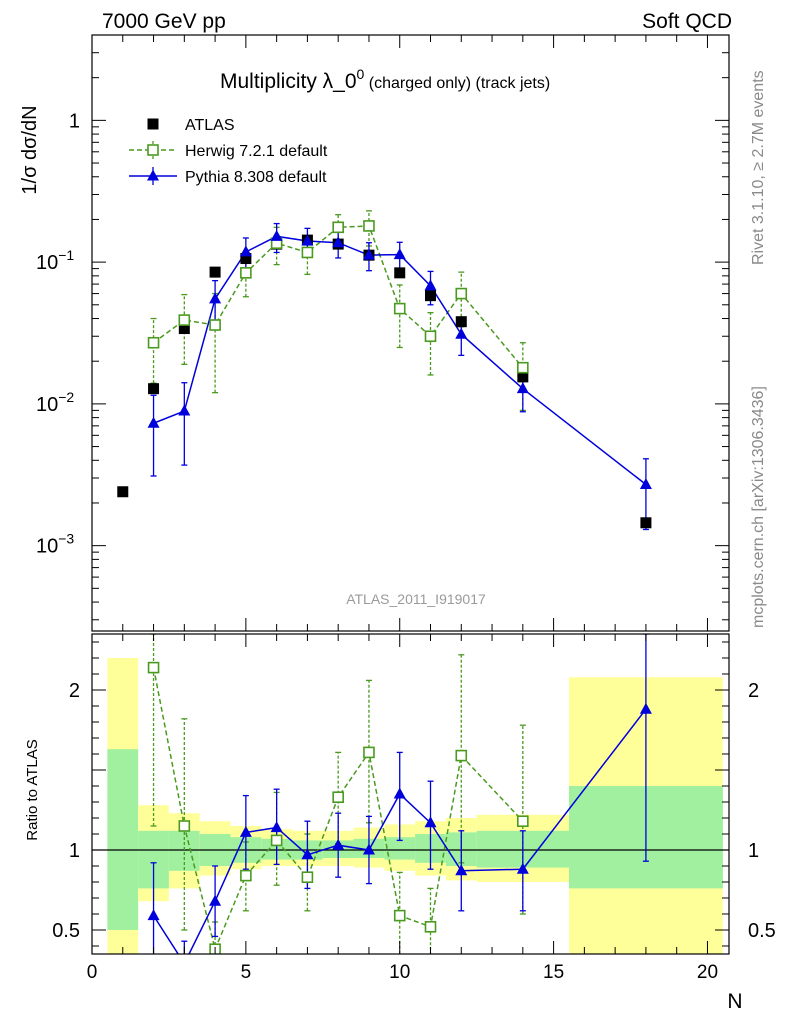  What do you see at coordinates (338, 809) in the screenshot?
I see `herwig-7-2-1-default-ratio-line` at bounding box center [338, 809].